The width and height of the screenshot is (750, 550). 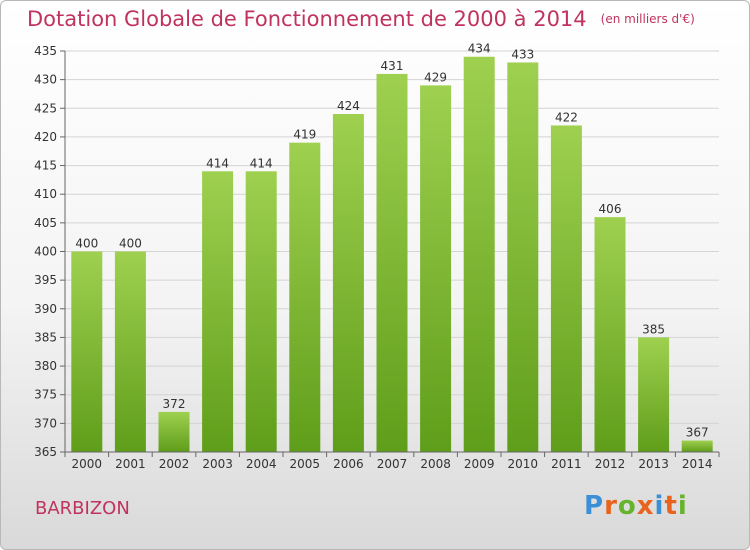 I want to click on logo-letter: o, so click(x=627, y=506).